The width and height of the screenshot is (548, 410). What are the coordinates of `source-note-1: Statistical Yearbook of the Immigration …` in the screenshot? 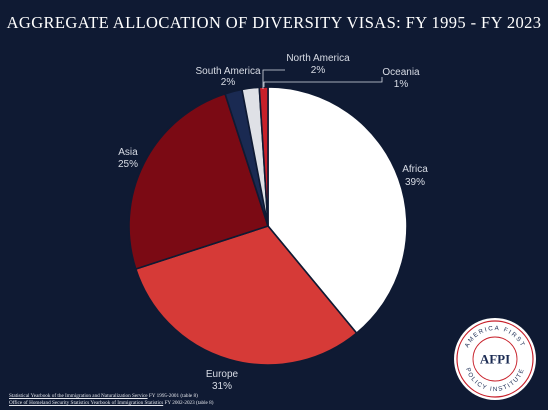 It's located at (103, 396).